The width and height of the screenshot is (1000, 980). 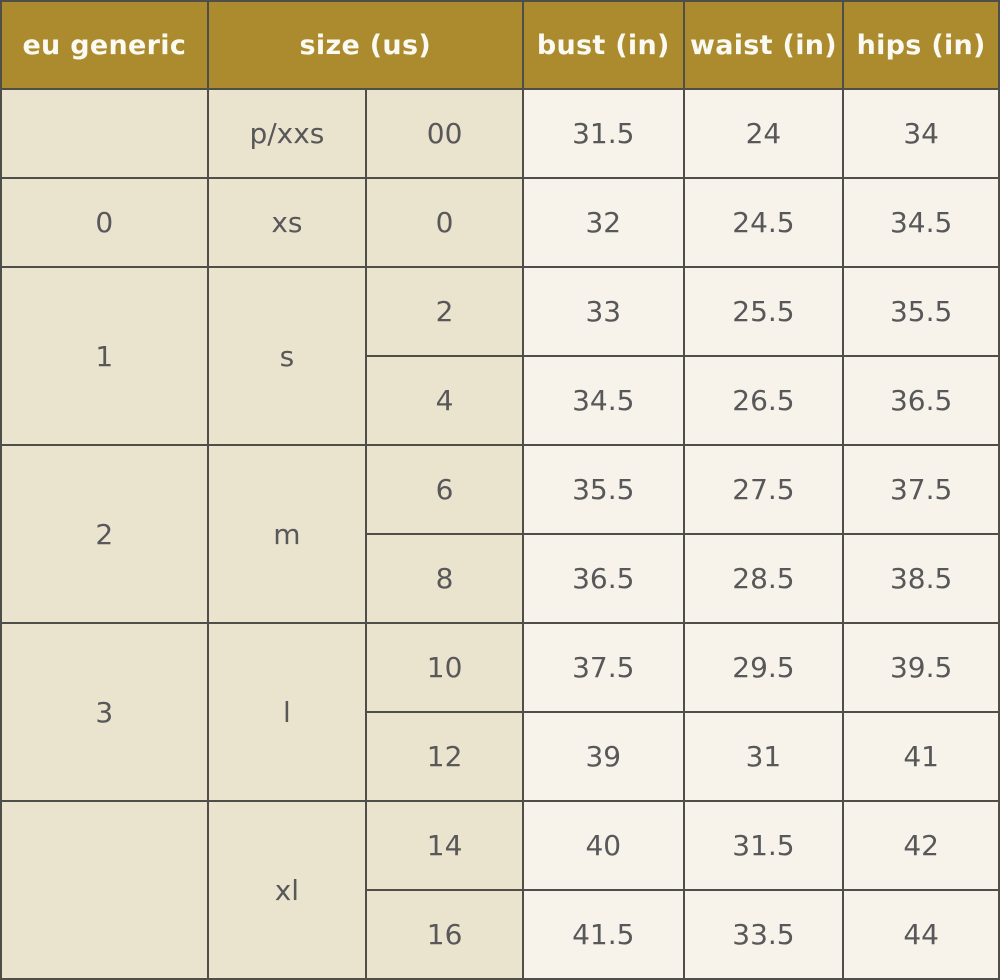 I want to click on cell-hips: 39.5, so click(x=921, y=667).